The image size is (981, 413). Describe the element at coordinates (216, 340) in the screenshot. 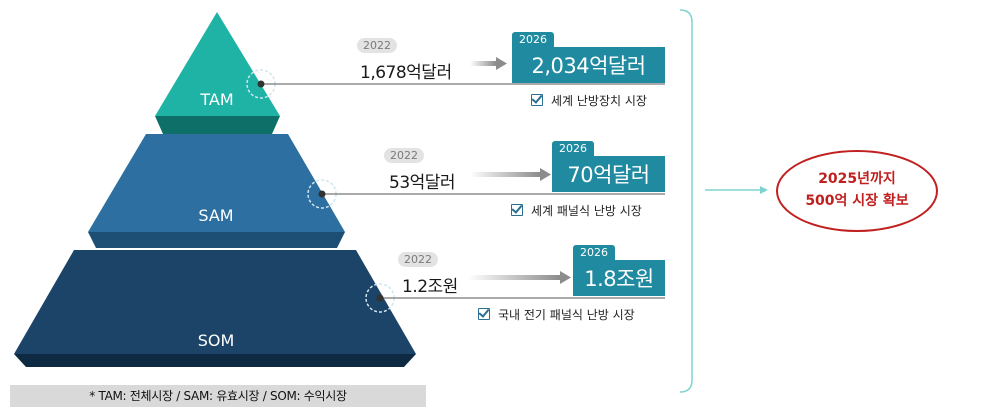

I see `som-label: SOM` at that location.